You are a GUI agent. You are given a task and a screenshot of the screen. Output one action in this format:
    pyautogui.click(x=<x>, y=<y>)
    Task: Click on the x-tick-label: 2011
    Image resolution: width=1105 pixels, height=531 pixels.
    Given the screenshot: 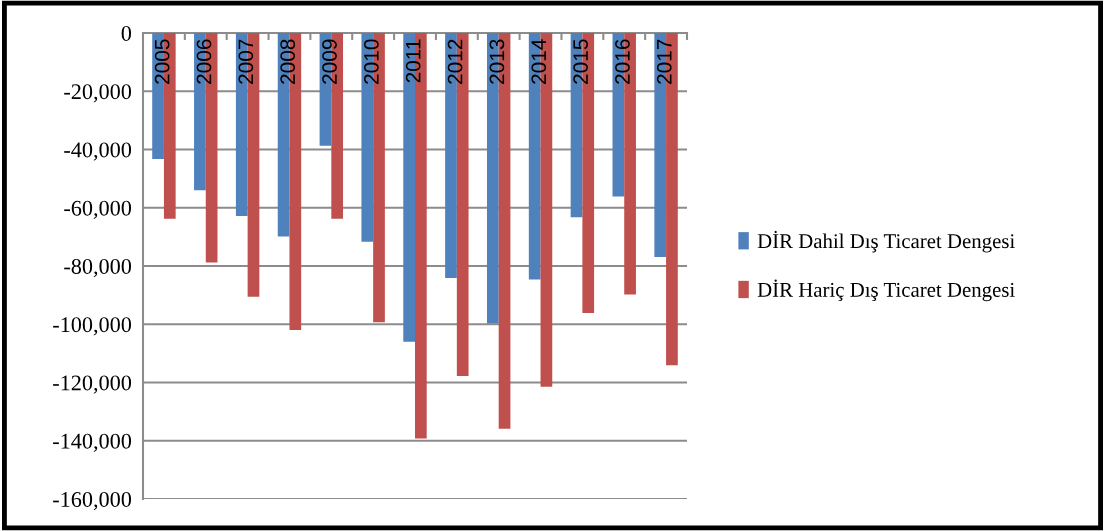 What is the action you would take?
    pyautogui.click(x=413, y=61)
    